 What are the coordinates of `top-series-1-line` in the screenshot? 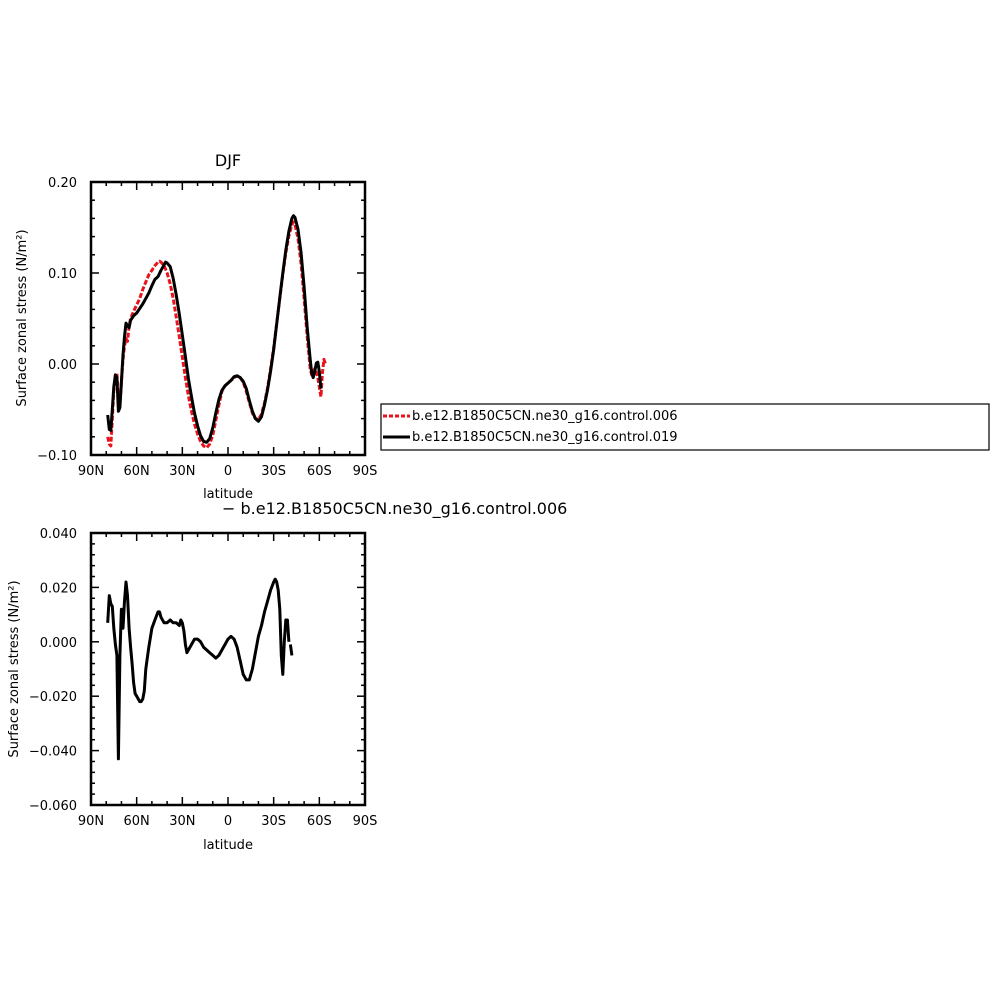 It's located at (214, 329).